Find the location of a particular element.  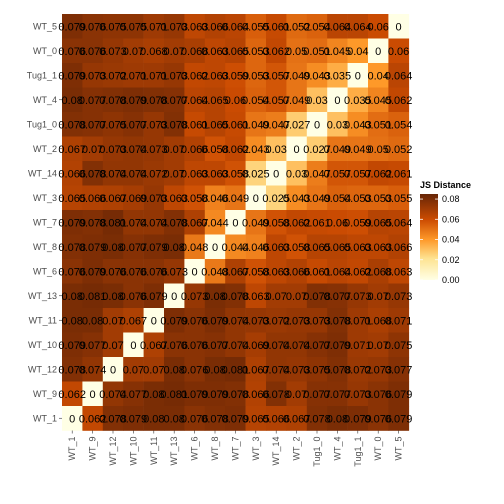

cell-value-label: 0.081 is located at coordinates (174, 395).